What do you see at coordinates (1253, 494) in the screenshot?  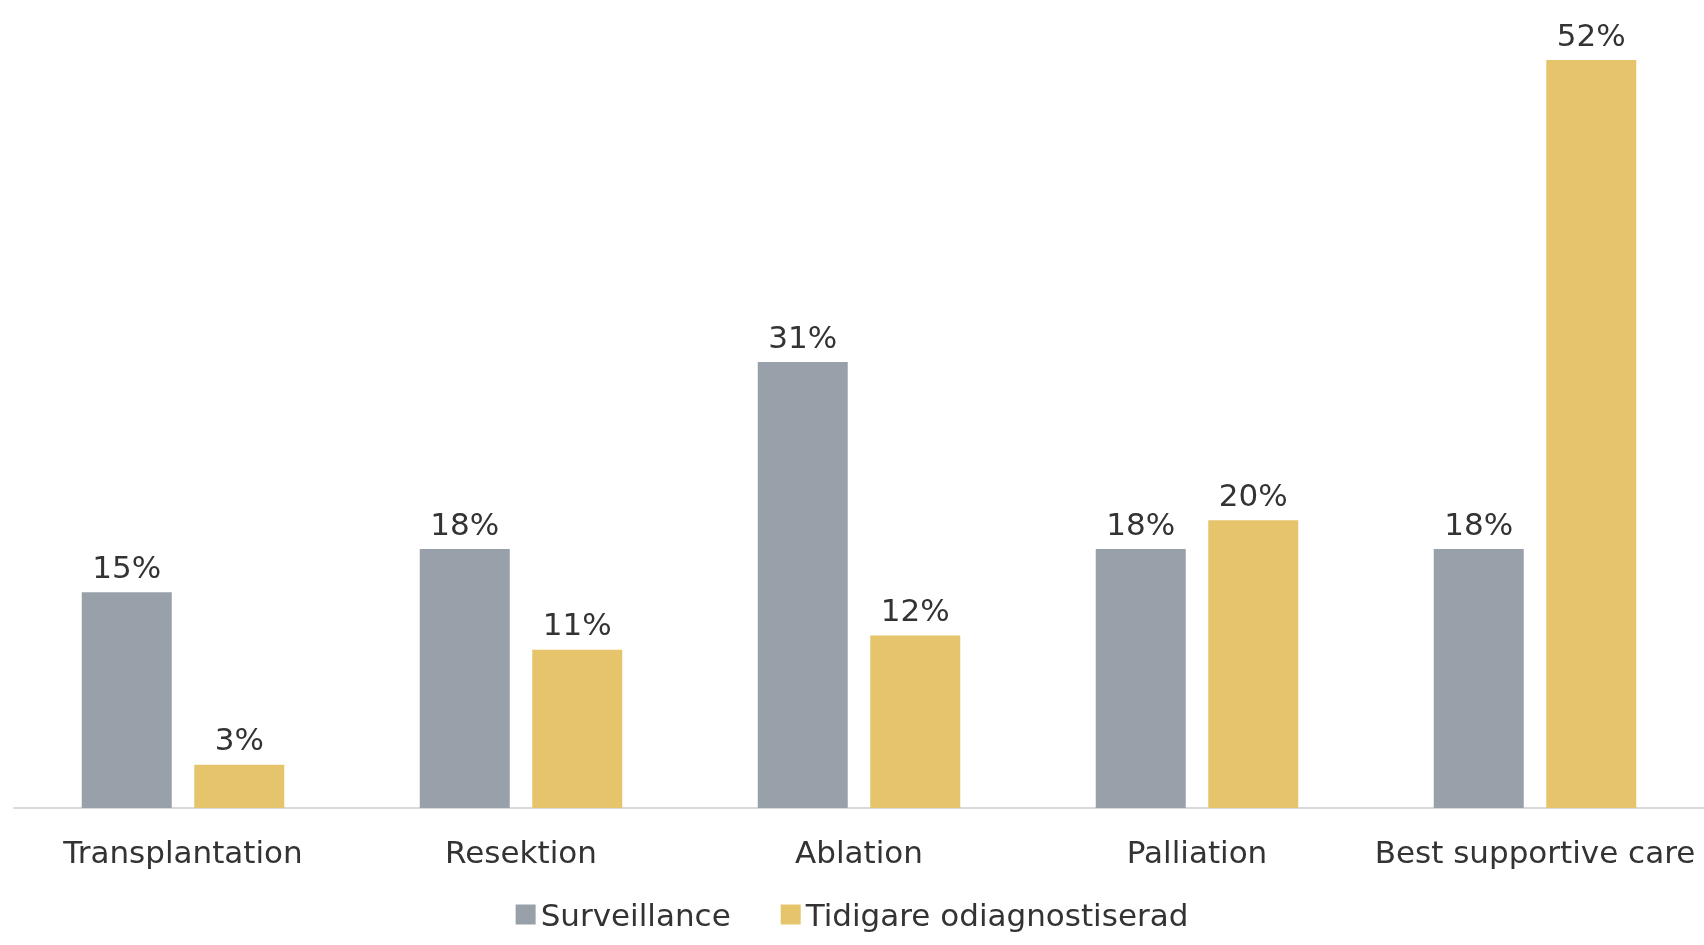 I see `data-label: 20%` at bounding box center [1253, 494].